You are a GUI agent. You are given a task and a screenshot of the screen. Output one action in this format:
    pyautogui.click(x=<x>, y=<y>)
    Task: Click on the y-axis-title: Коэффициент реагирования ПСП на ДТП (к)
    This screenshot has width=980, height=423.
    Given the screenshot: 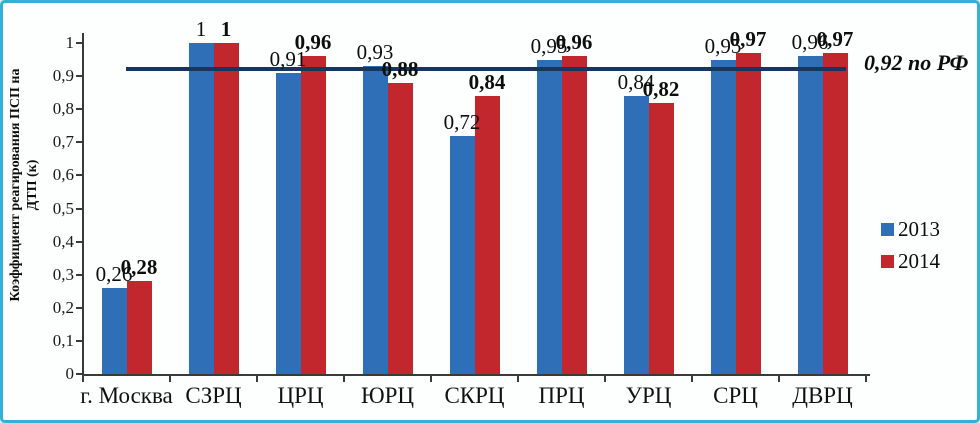 What is the action you would take?
    pyautogui.click(x=25, y=185)
    